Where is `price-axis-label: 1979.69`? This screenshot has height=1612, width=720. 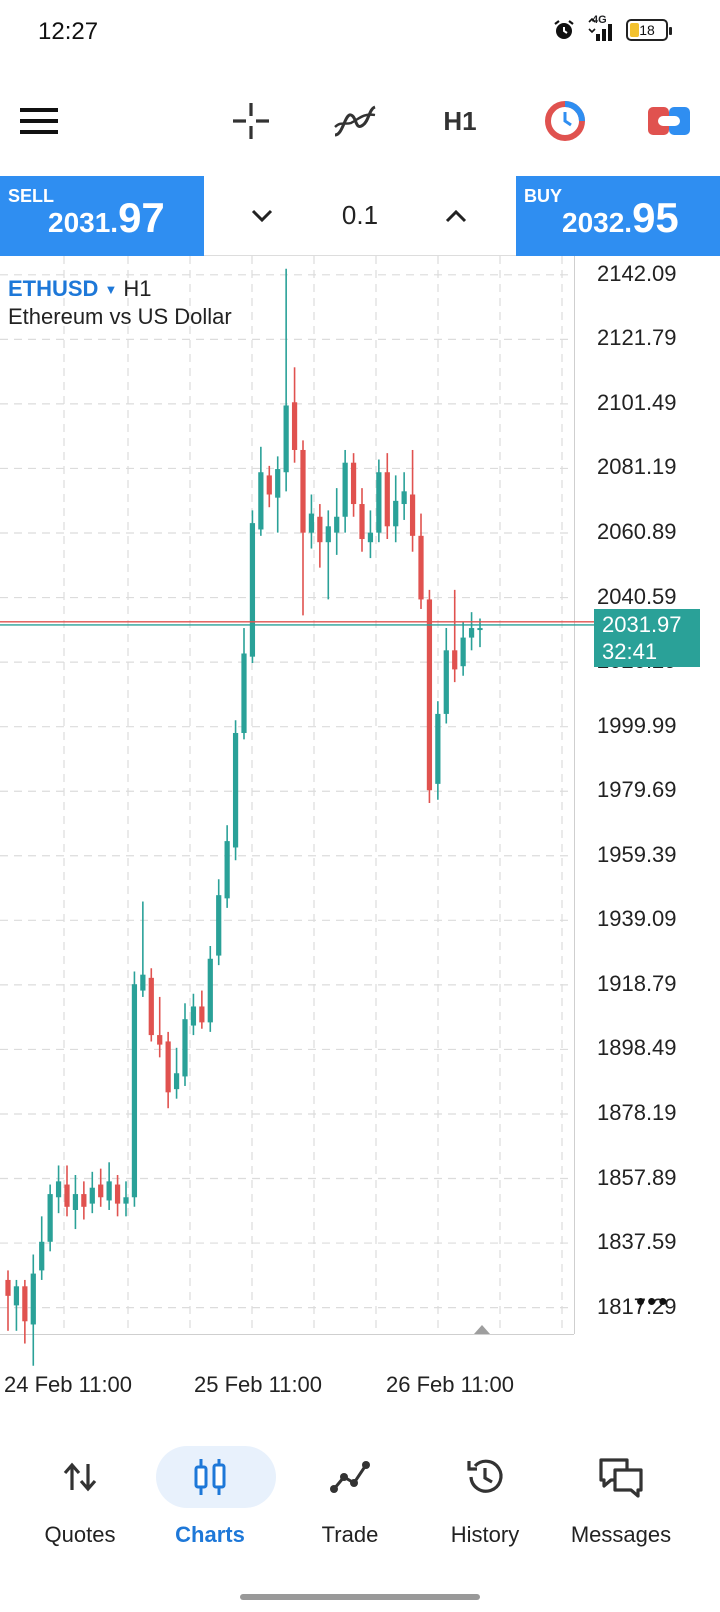
price-axis-label: 1979.69 is located at coordinates (637, 790).